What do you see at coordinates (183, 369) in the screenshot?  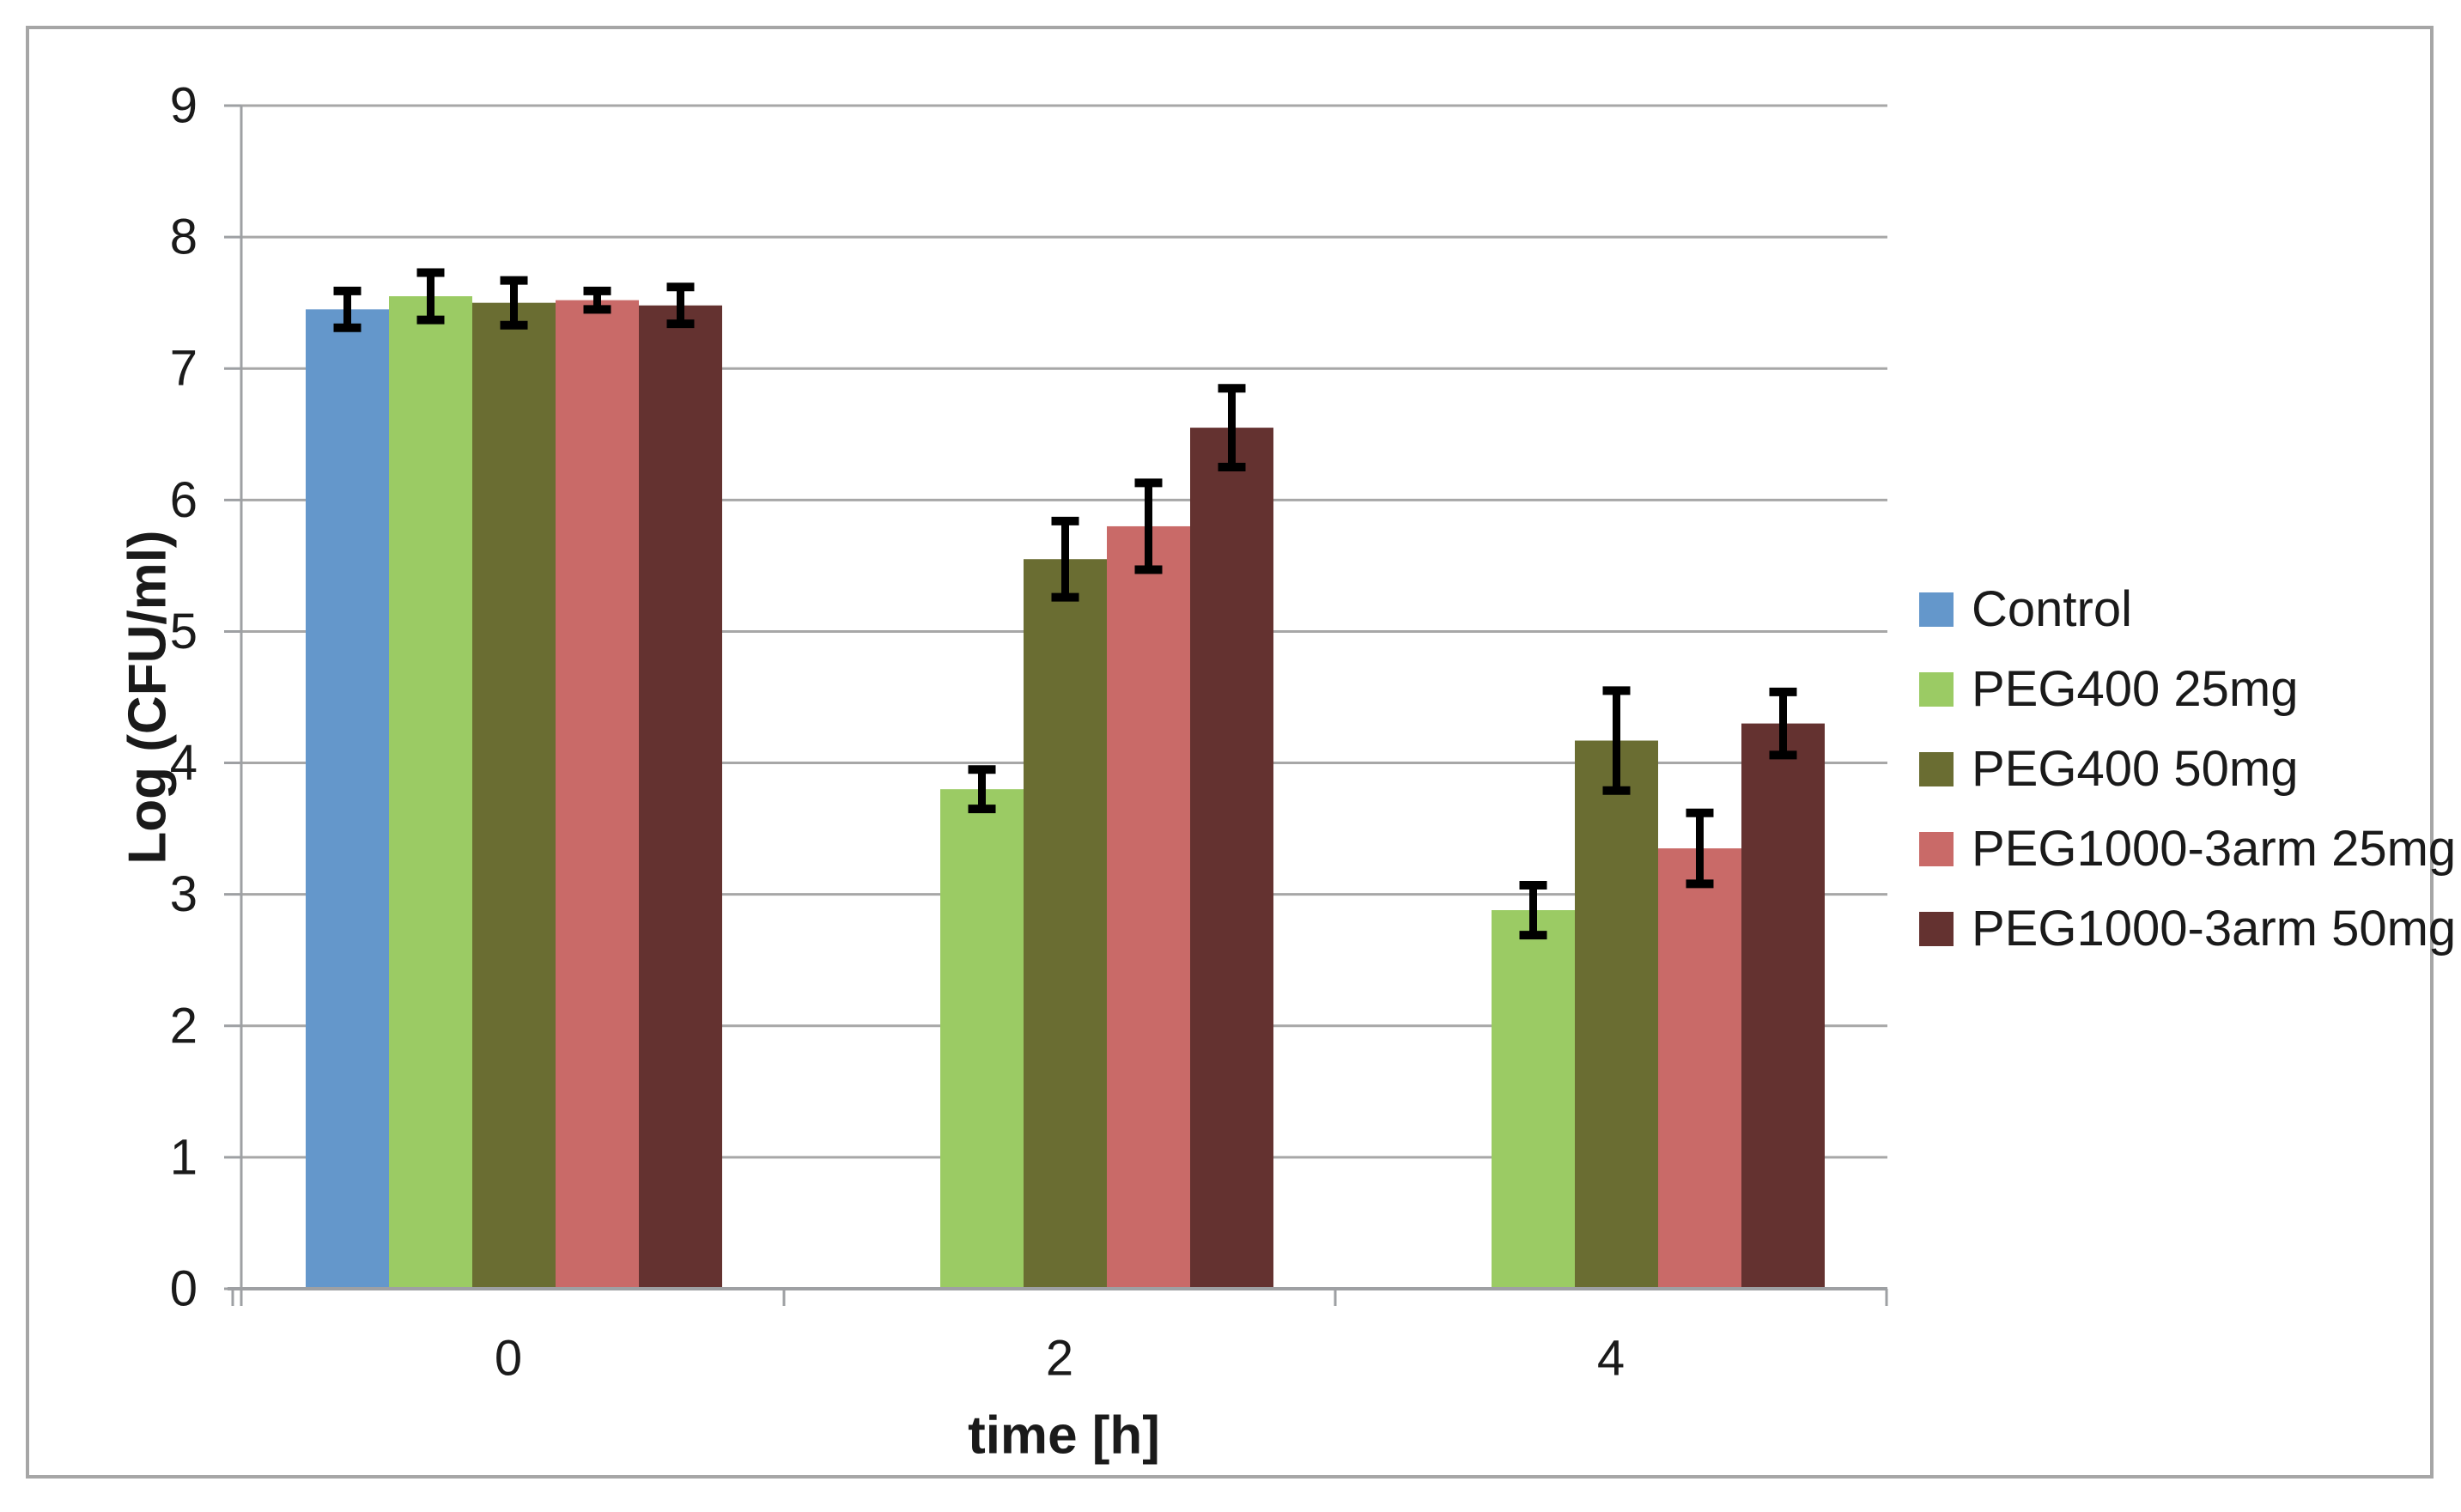 I see `y-tick-label: 7` at bounding box center [183, 369].